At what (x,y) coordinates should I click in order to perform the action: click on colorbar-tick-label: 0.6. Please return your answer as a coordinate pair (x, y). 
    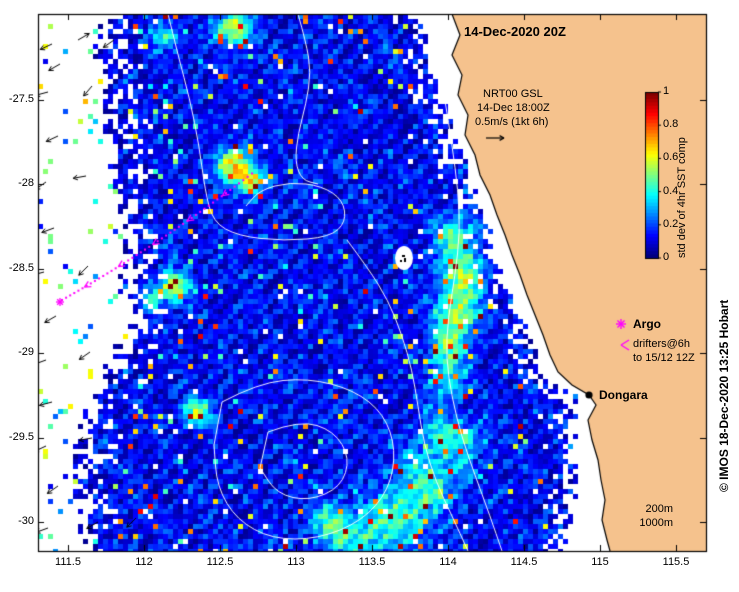
    Looking at the image, I should click on (671, 157).